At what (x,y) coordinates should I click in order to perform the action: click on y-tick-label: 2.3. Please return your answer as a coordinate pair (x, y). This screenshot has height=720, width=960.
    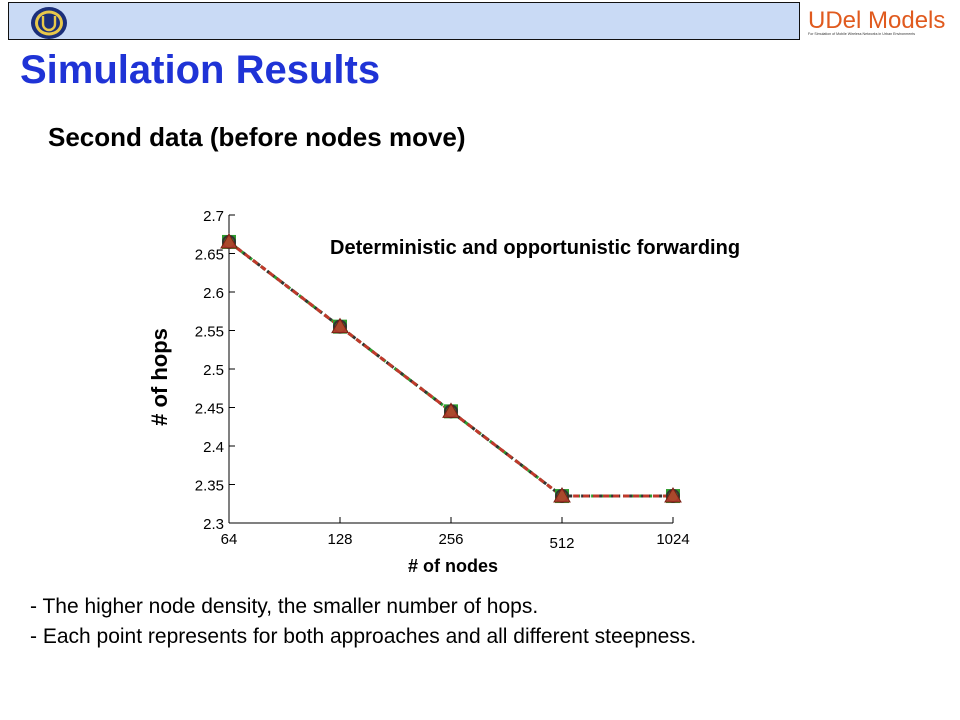
    Looking at the image, I should click on (213, 524).